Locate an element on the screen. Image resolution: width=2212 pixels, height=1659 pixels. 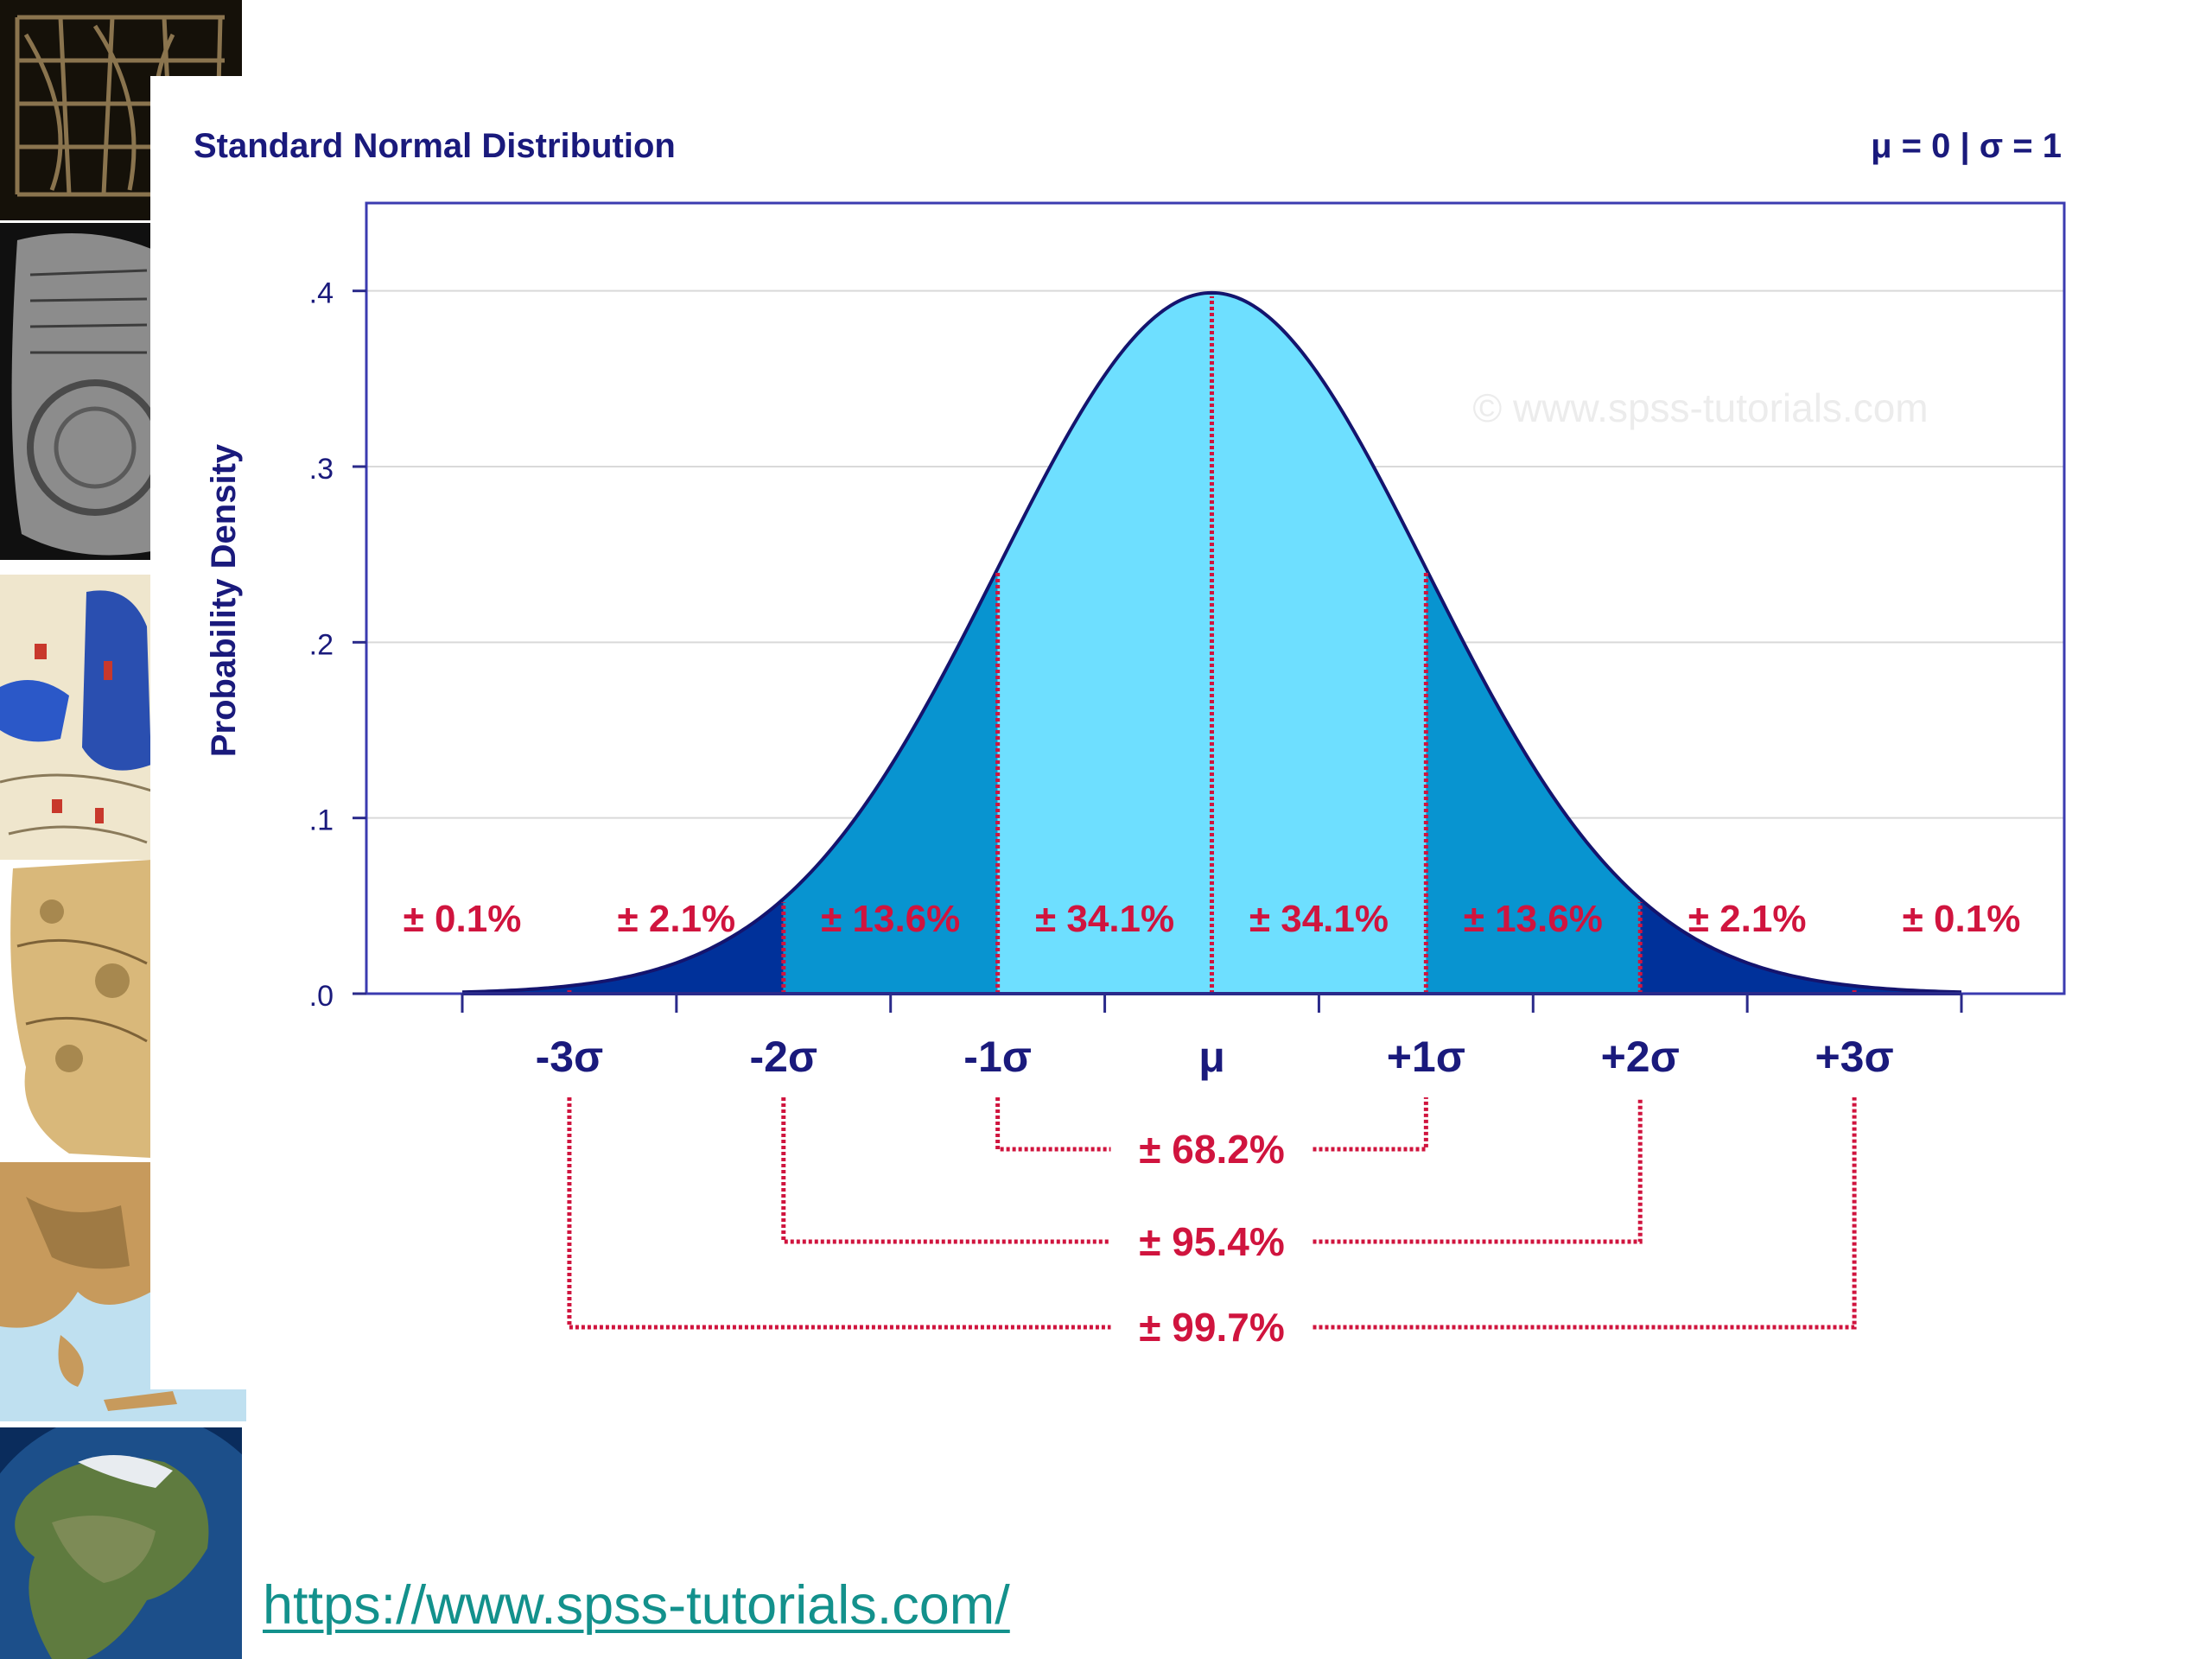
illuminated-map-icon is located at coordinates (75, 717).